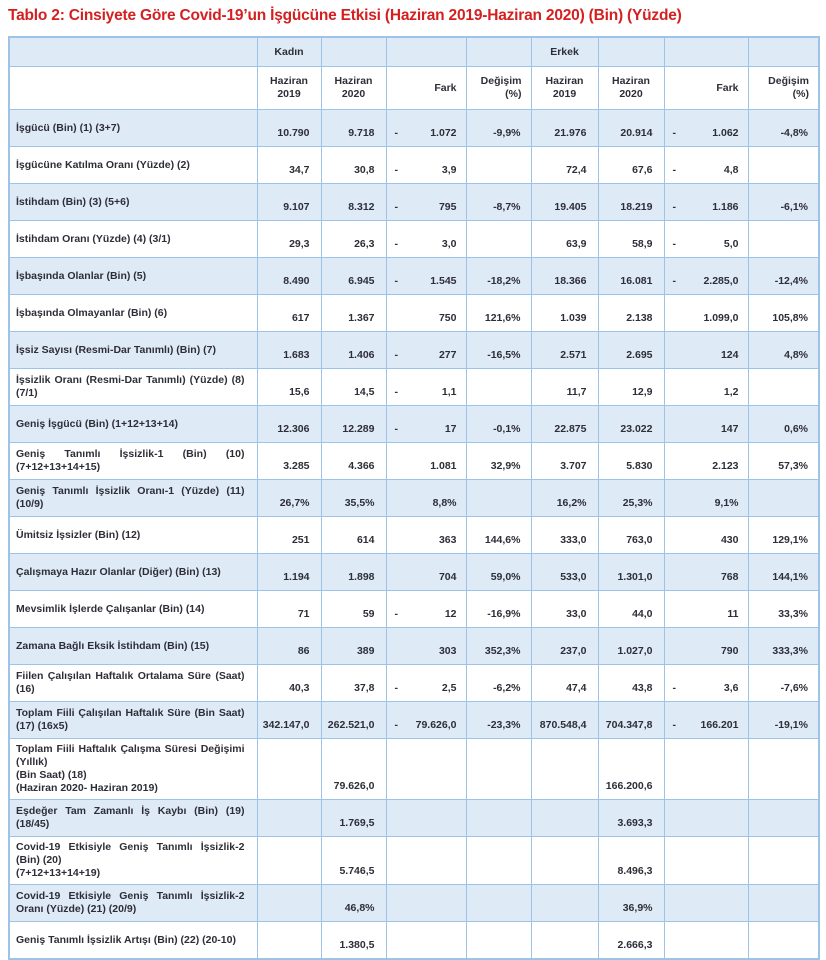 This screenshot has width=826, height=960. What do you see at coordinates (447, 540) in the screenshot?
I see `fark-number: 363` at bounding box center [447, 540].